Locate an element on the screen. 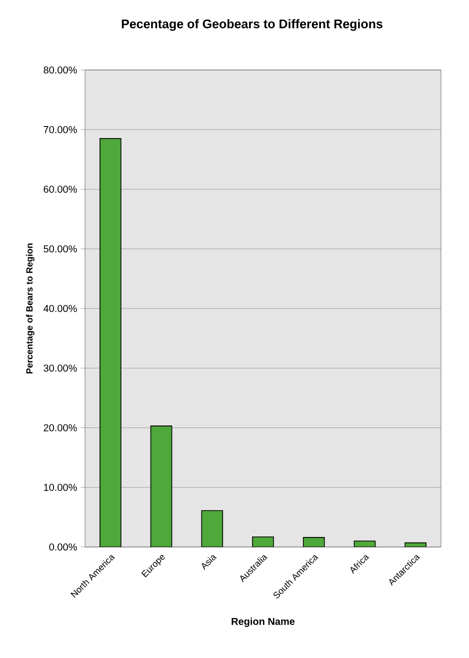 This screenshot has width=469, height=658. chart-title: Pecentage of Geobears to Different Regions is located at coordinates (252, 25).